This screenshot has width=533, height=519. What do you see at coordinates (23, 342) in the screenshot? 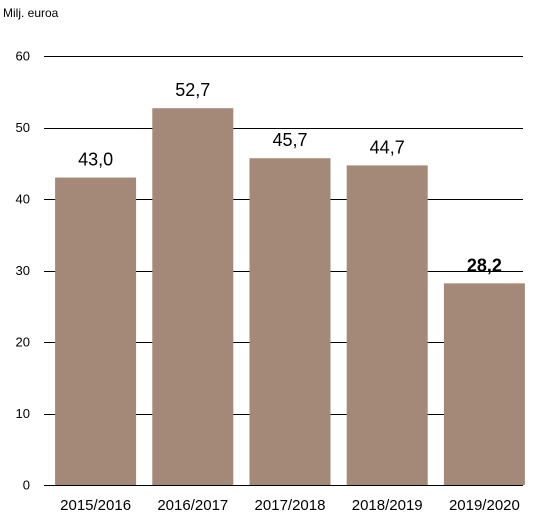
I see `y-tick-label: 20` at bounding box center [23, 342].